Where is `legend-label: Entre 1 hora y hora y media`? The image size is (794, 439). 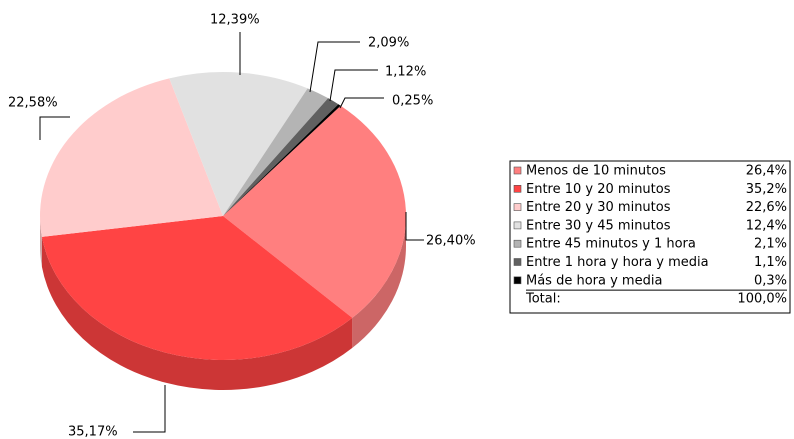
legend-label: Entre 1 hora y hora y media is located at coordinates (617, 262).